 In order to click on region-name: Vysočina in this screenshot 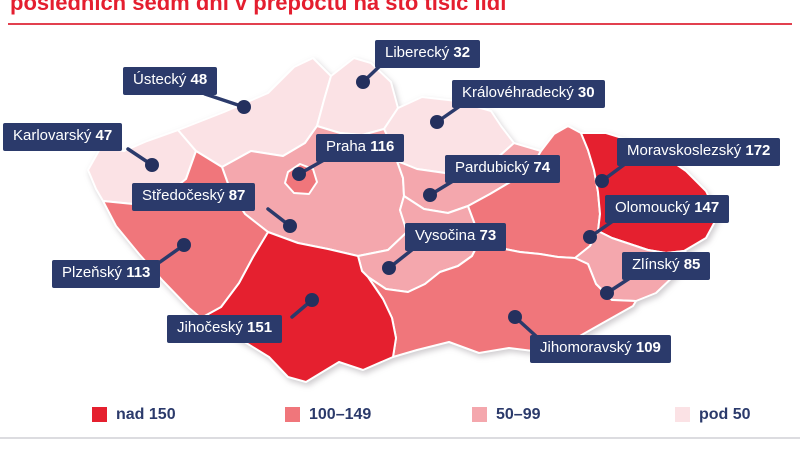, I will do `click(445, 235)`.